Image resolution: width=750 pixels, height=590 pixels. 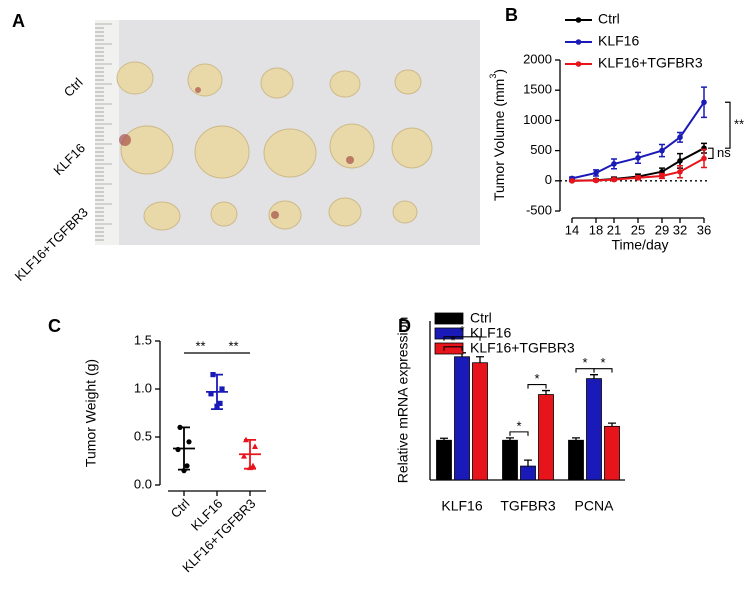 I want to click on legend-label: KLF16, so click(x=490, y=333).